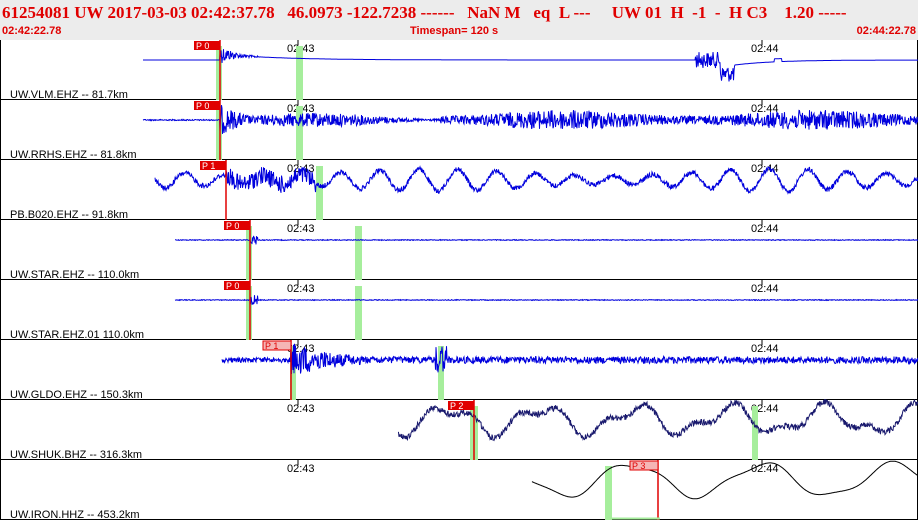  I want to click on station-label: UW.GLDO.EHZ -- 150.3km, so click(76, 395).